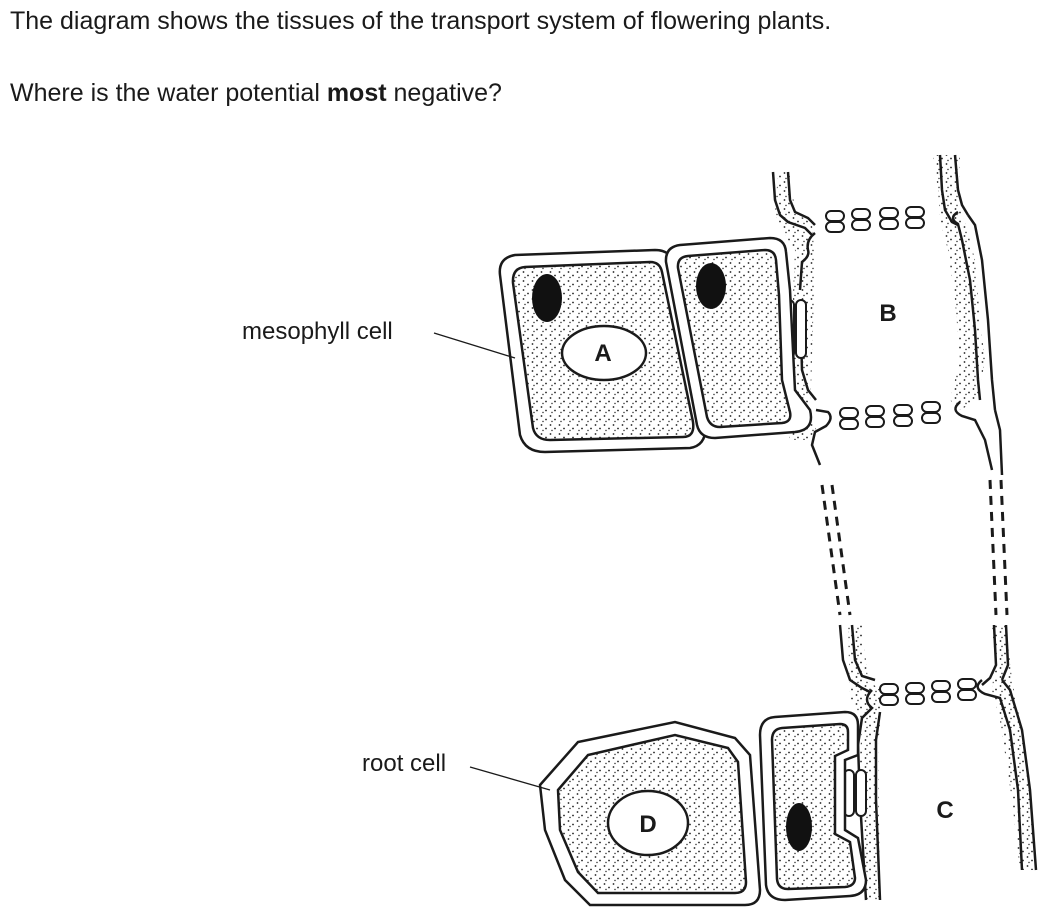  What do you see at coordinates (510, 778) in the screenshot?
I see `root-leader-line` at bounding box center [510, 778].